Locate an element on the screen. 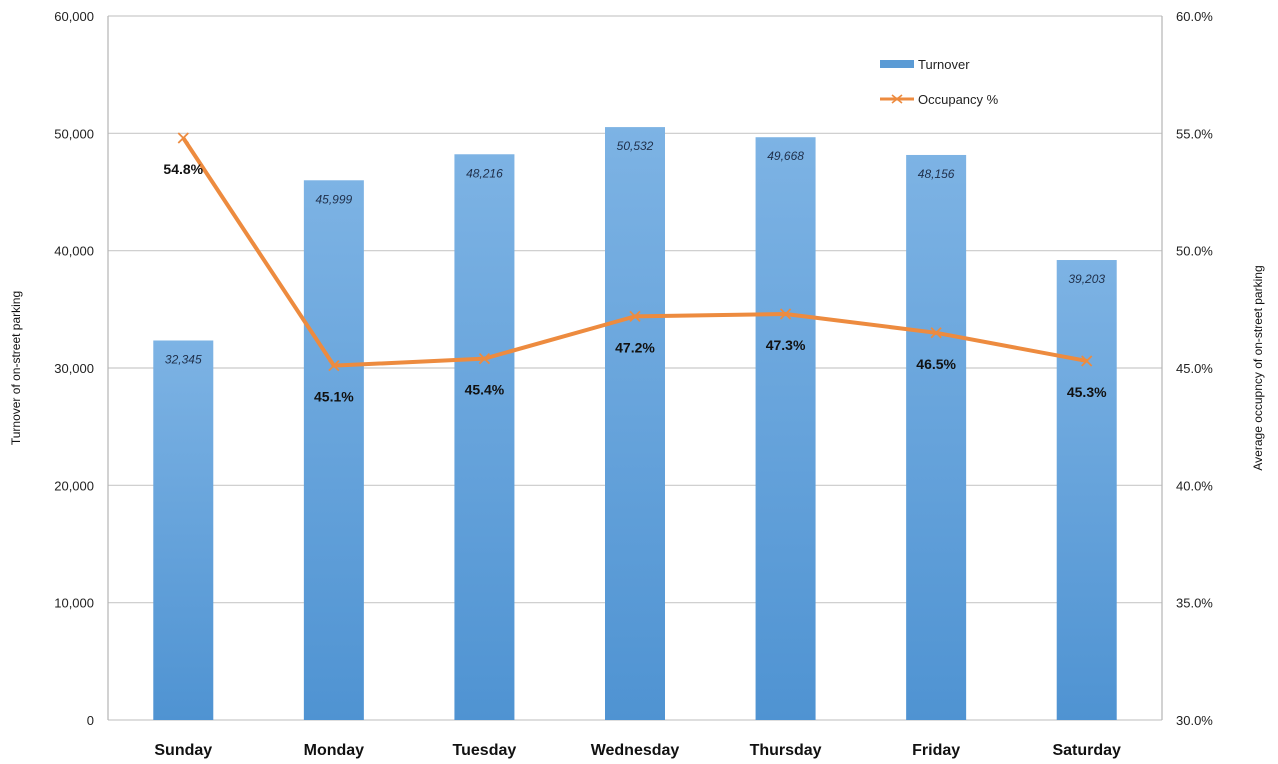  occupancy-data-label: 45.3% is located at coordinates (1087, 392).